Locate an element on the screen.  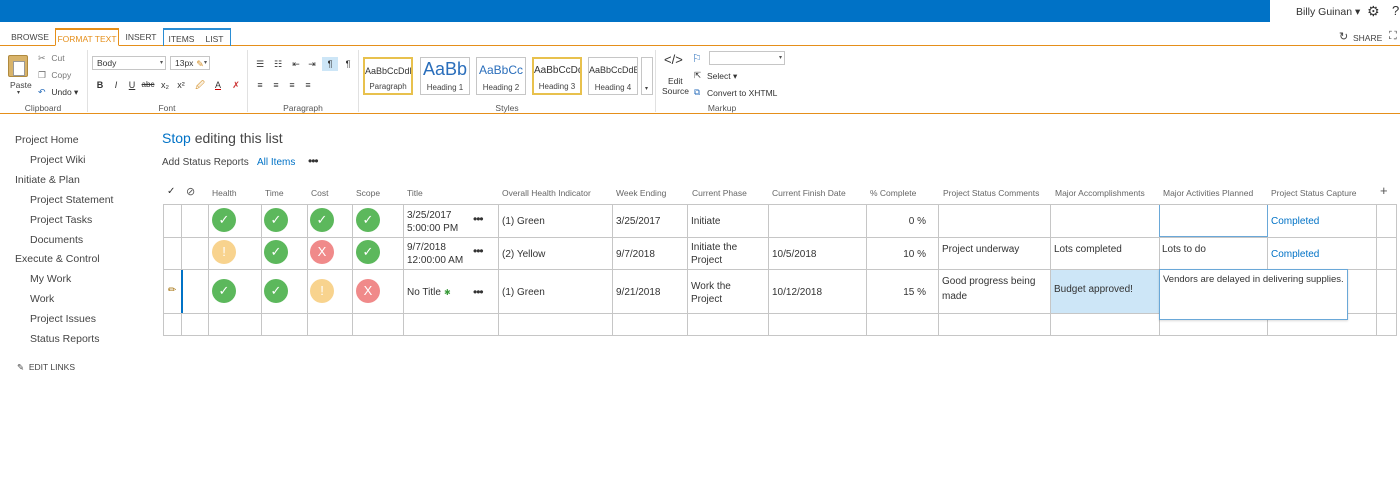
style-heading-3: AaBbCcDd Heading 3 is located at coordinates (557, 76).